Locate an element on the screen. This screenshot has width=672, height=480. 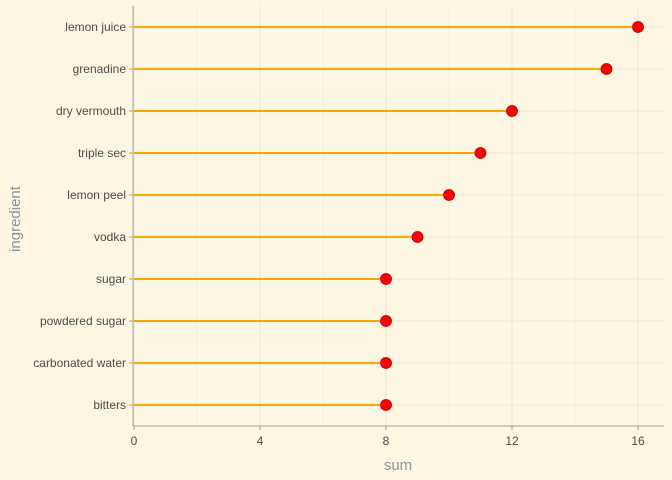
y-tick-label: grenadine is located at coordinates (100, 69).